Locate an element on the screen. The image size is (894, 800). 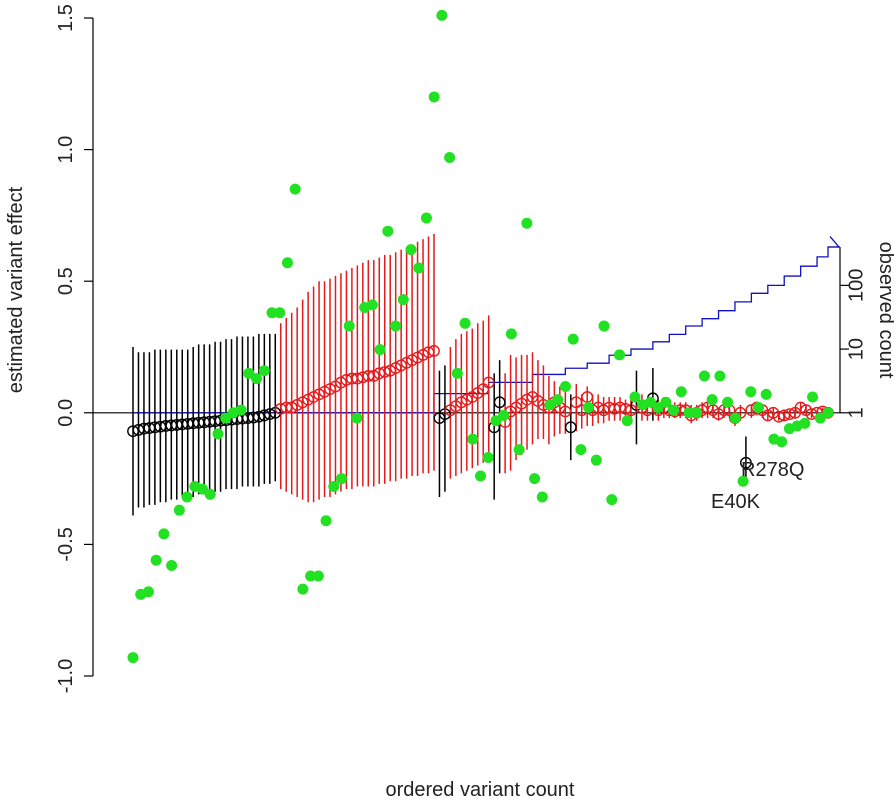
y-tick-label: -1.0 is located at coordinates (66, 676).